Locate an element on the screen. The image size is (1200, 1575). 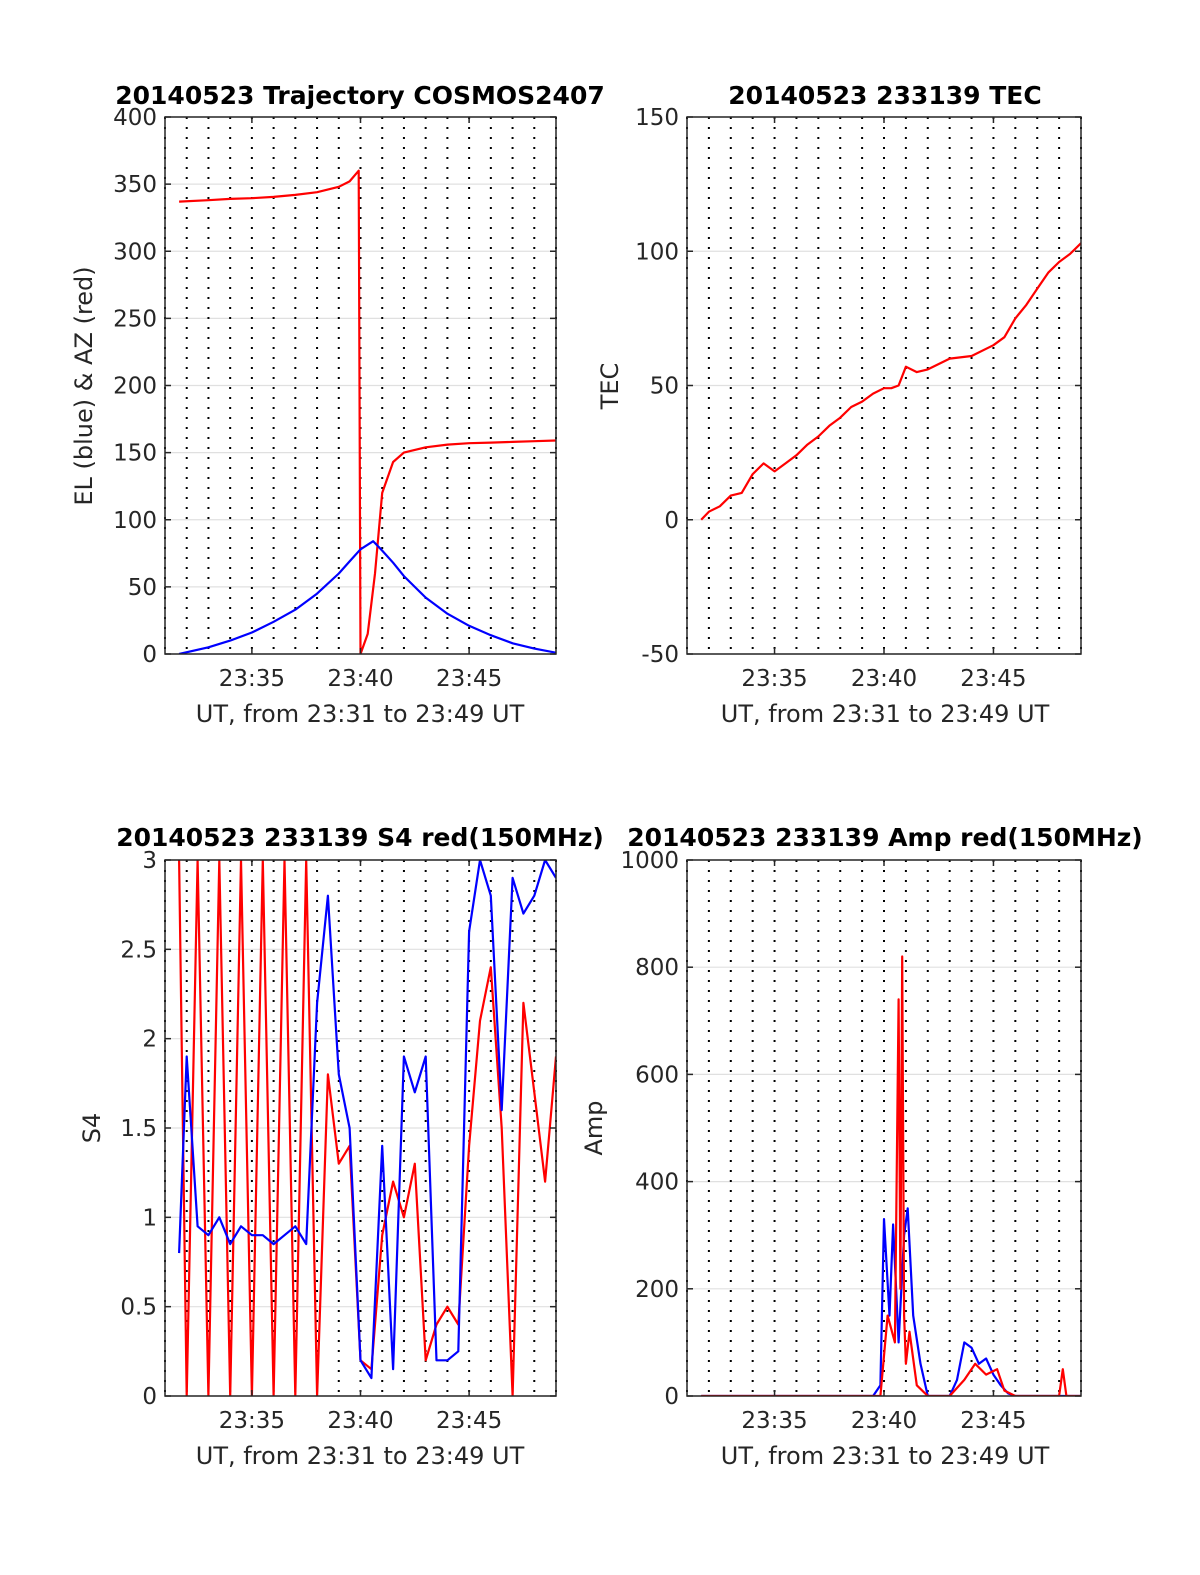
y-tick-label: 300 is located at coordinates (135, 252).